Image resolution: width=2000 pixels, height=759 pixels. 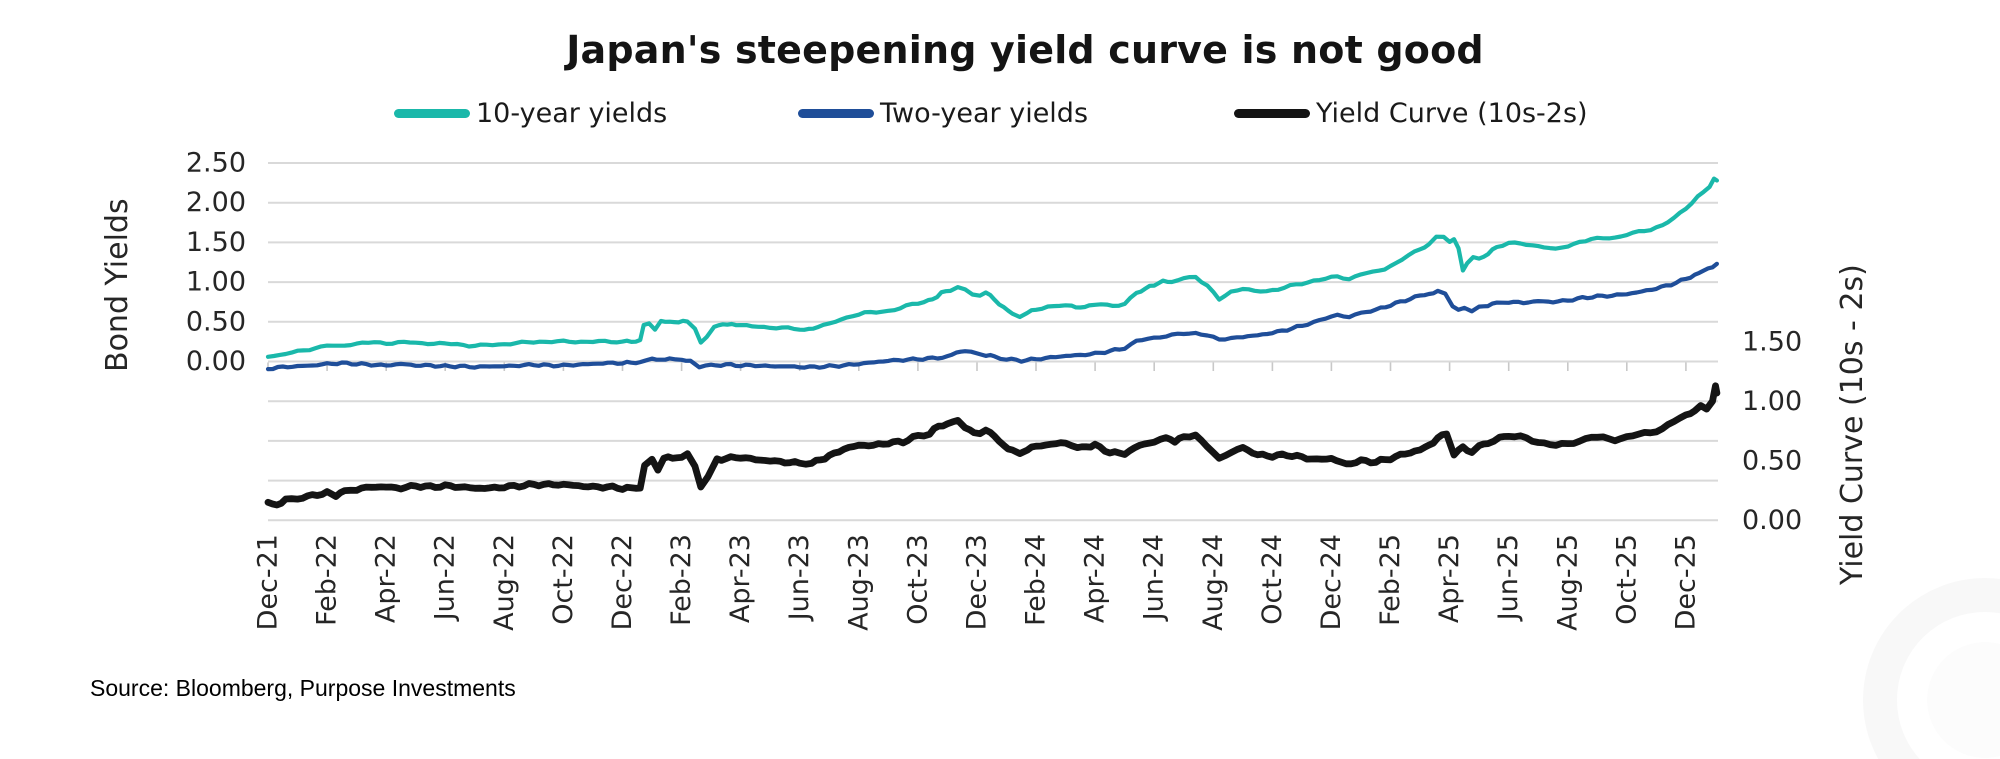 I want to click on right-axis-tick-label: 0.50, so click(x=1772, y=460).